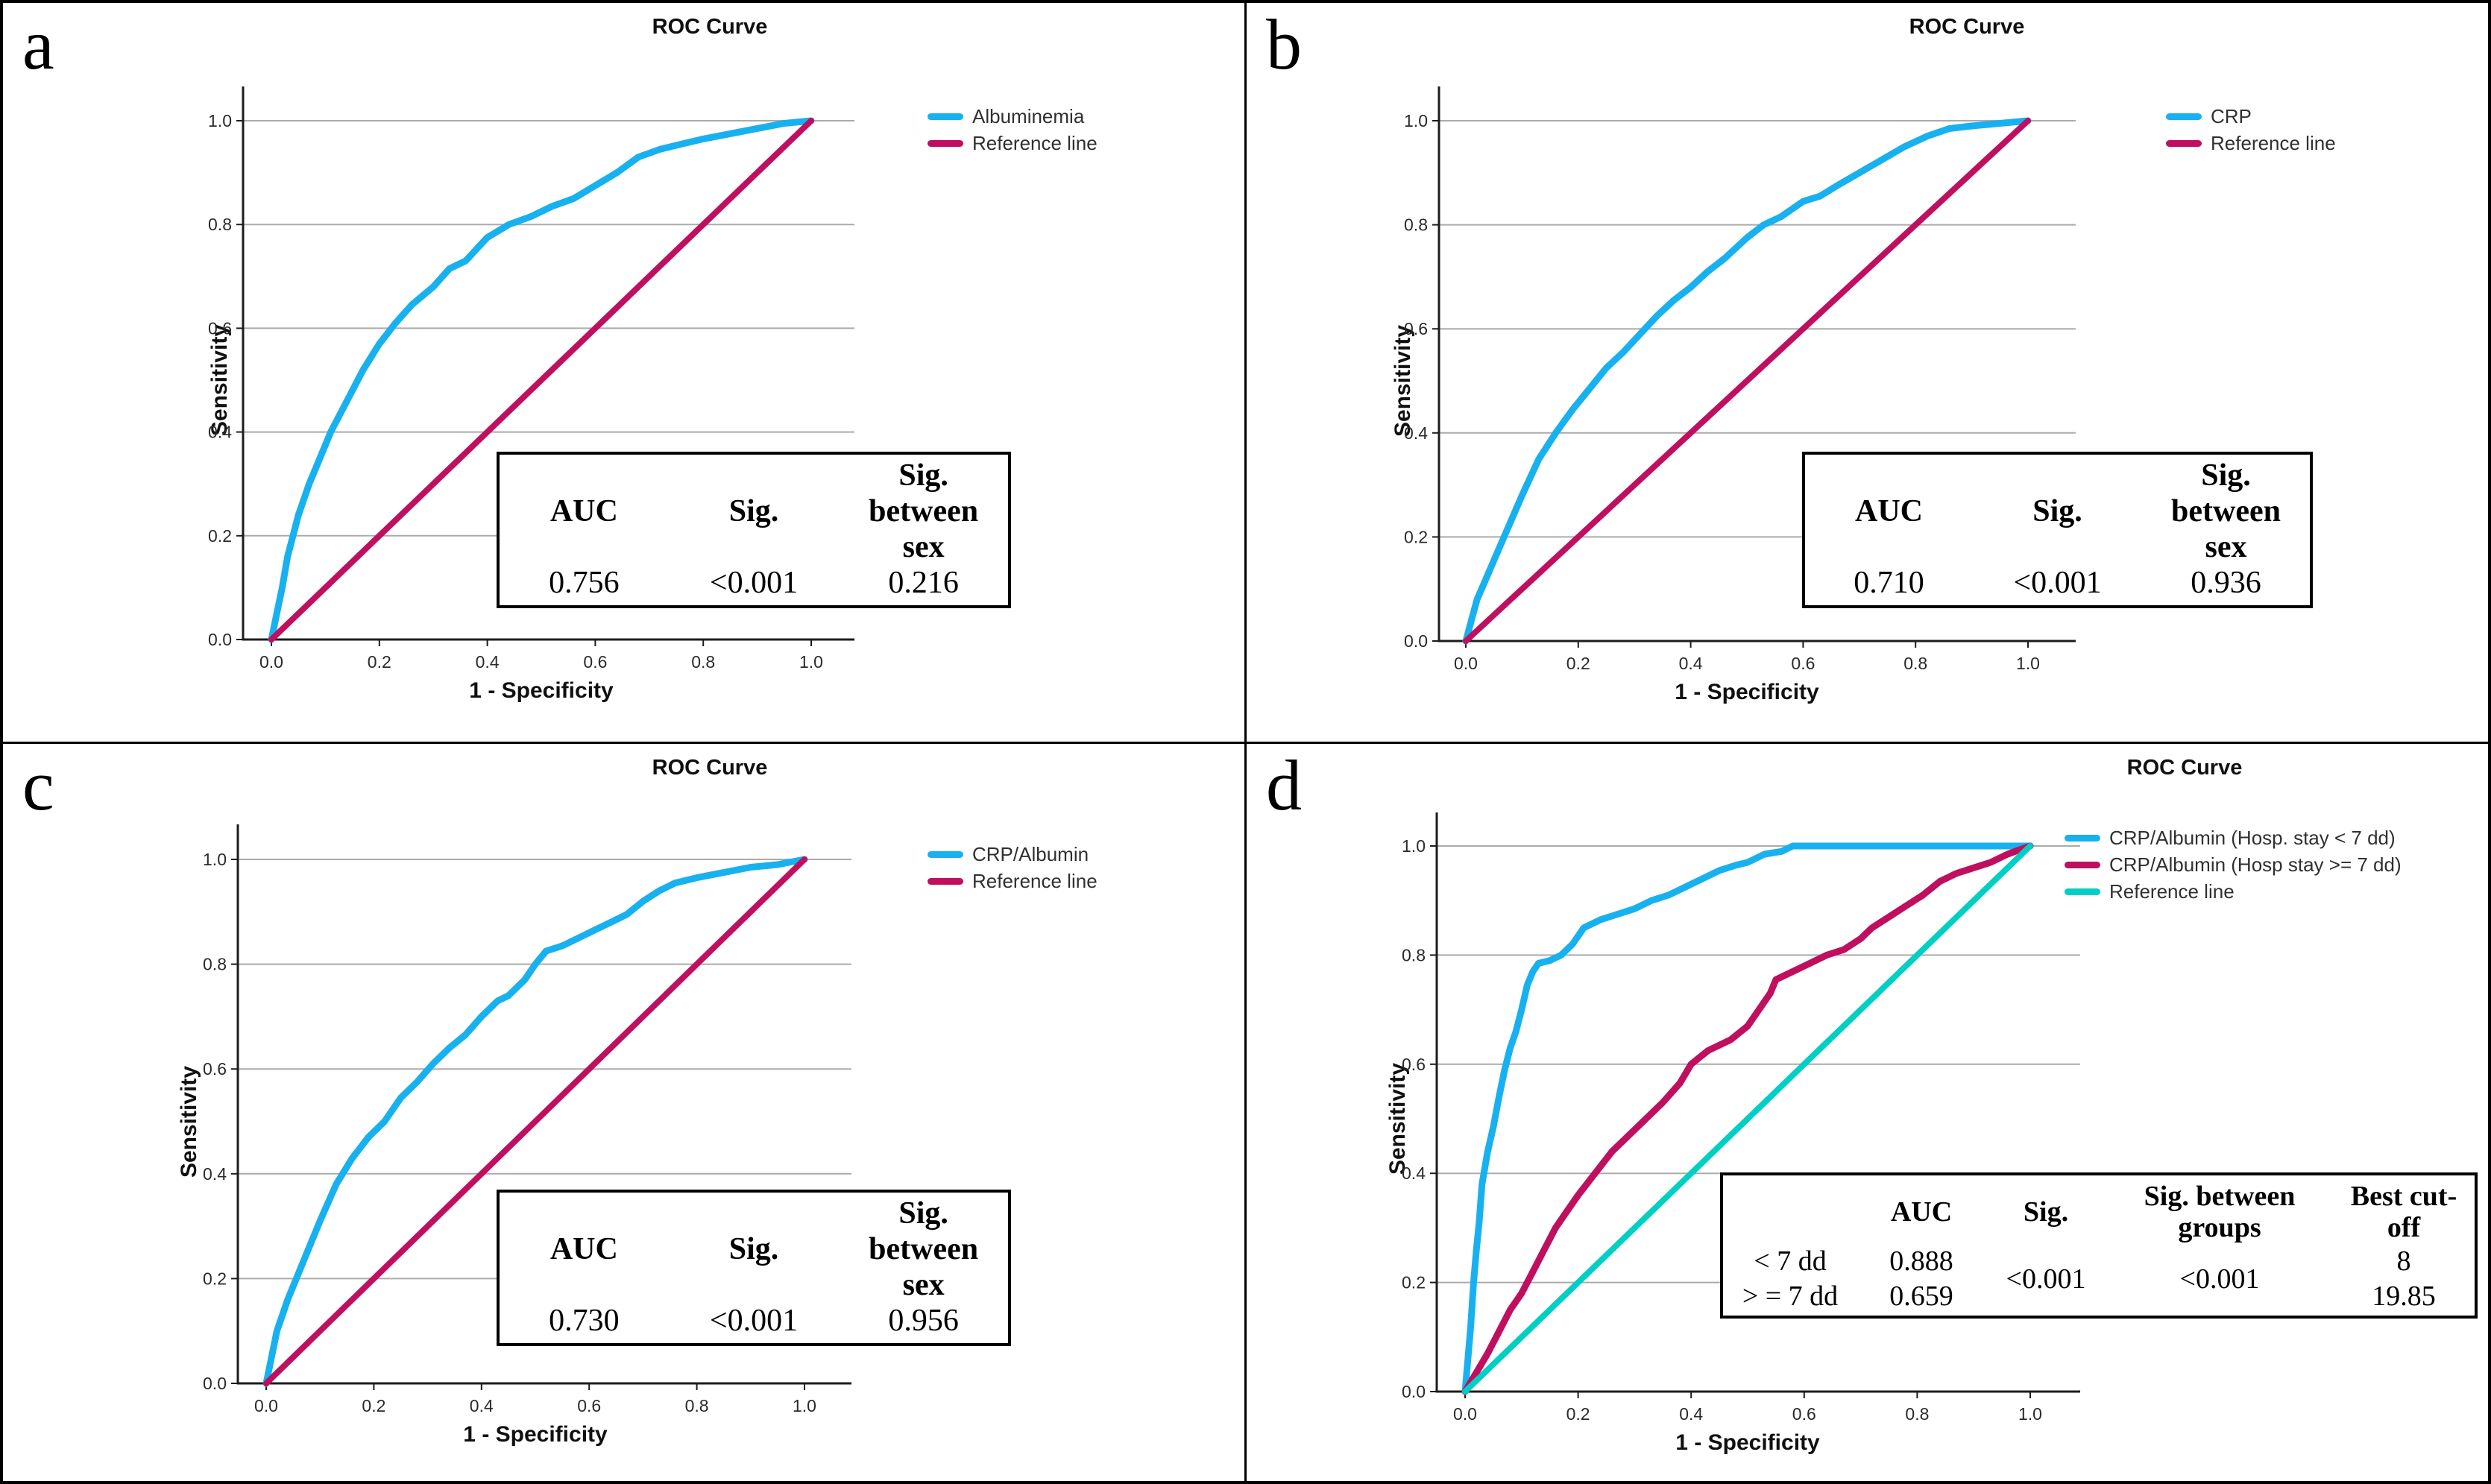  What do you see at coordinates (584, 583) in the screenshot?
I see `stats-cell: 0.756` at bounding box center [584, 583].